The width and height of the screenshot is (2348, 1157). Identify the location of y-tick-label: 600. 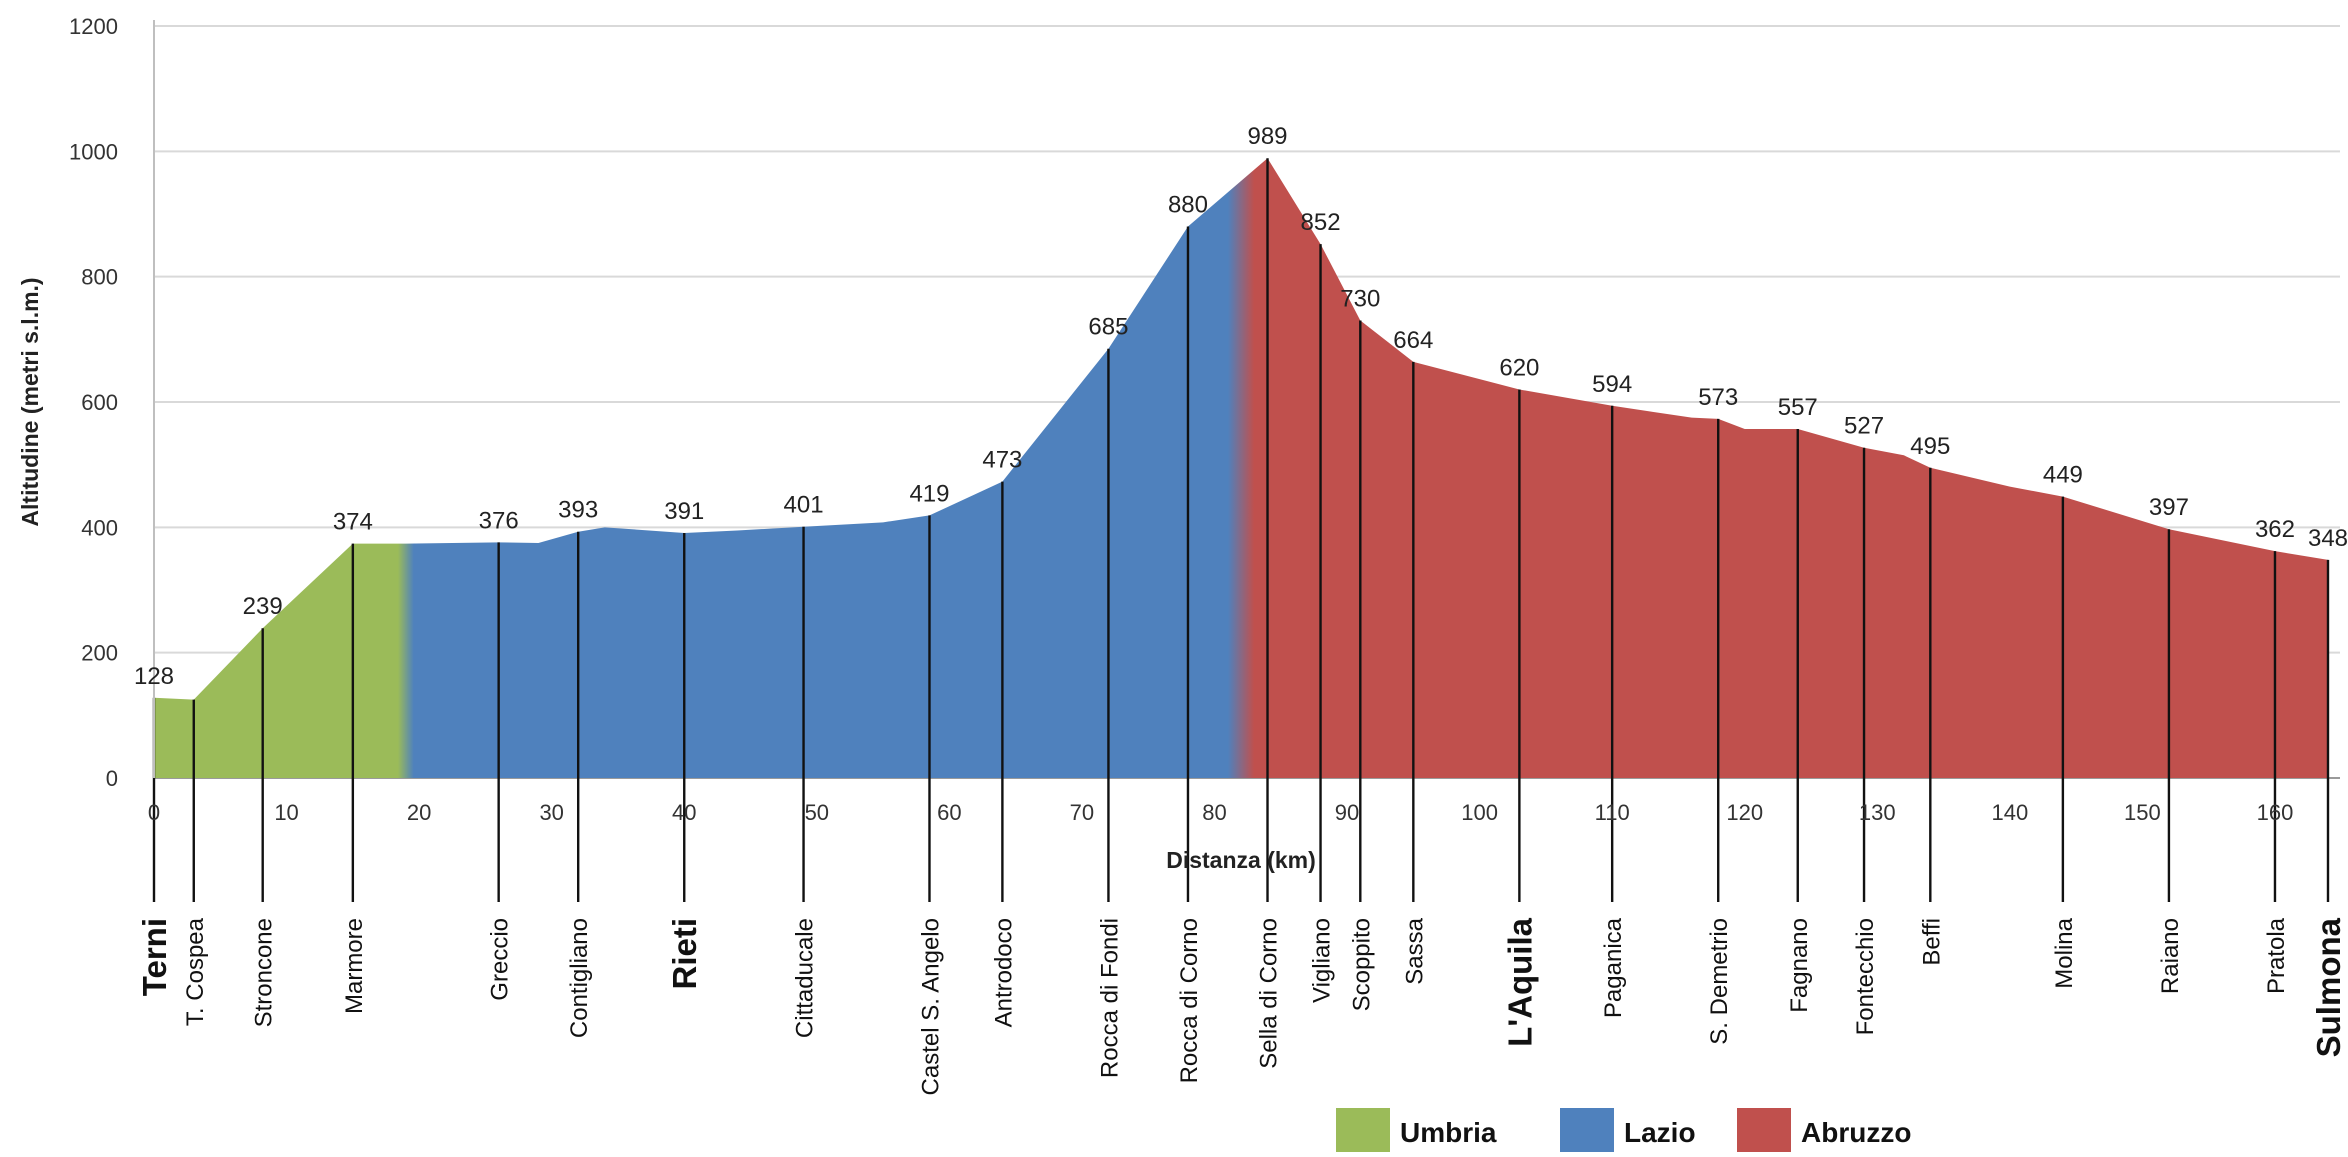
(99, 402).